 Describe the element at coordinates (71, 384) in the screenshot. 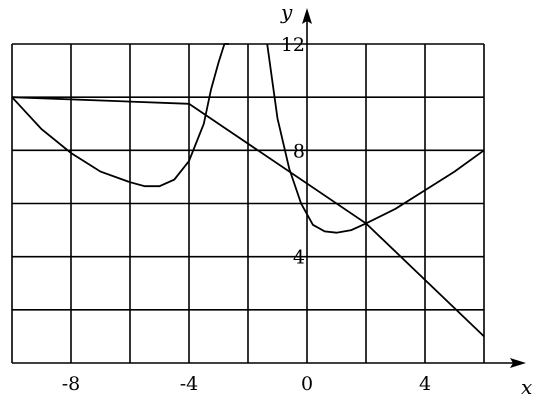

I see `x-tick-label: -8` at that location.